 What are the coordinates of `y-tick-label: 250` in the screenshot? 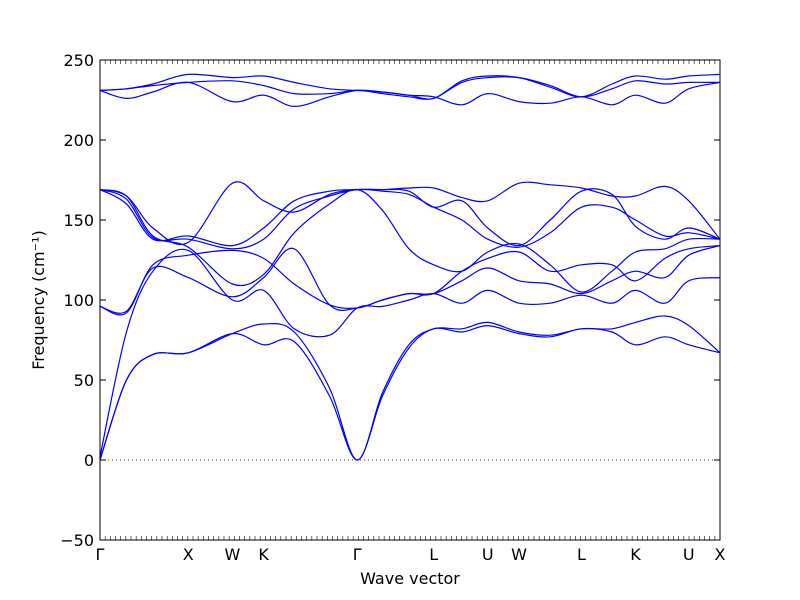 It's located at (78, 60).